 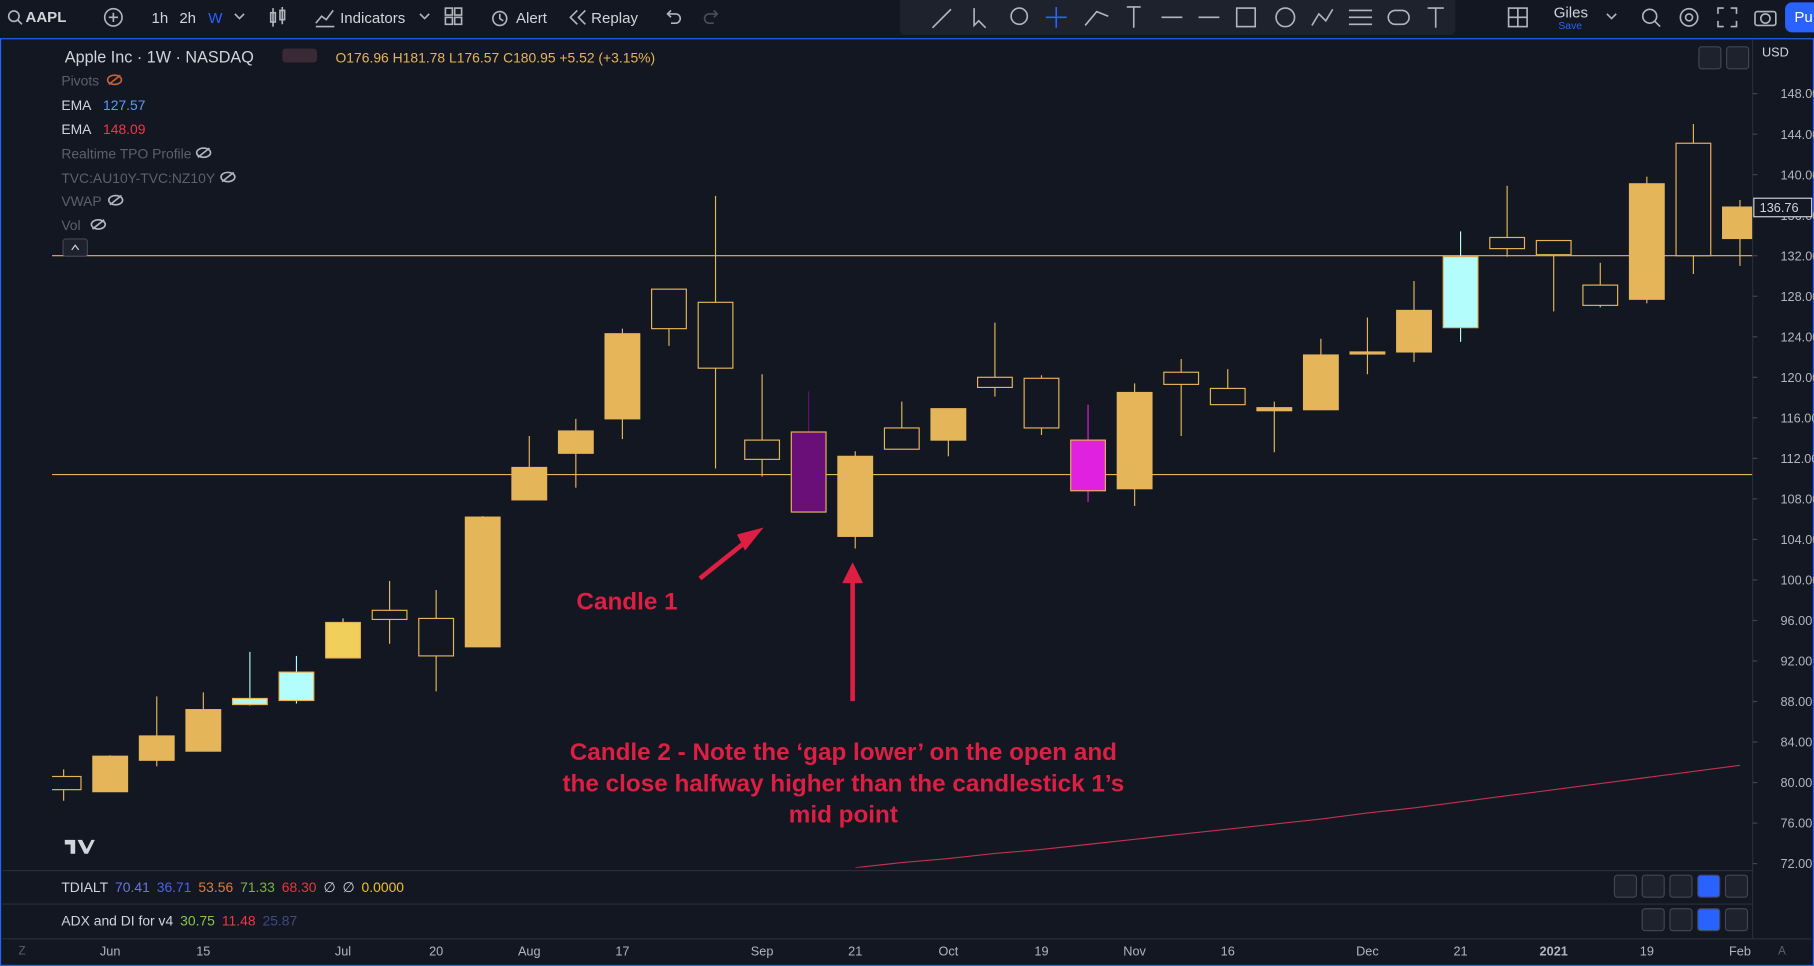 I want to click on currency: USD, so click(x=1775, y=53).